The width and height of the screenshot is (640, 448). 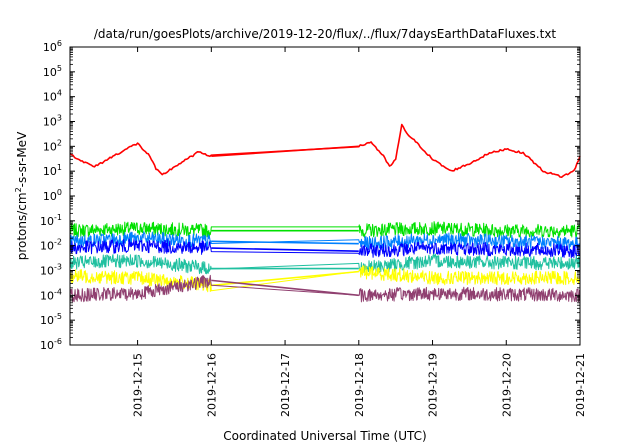 I want to click on y-tick-label: 10⁻⁴, so click(x=51, y=294).